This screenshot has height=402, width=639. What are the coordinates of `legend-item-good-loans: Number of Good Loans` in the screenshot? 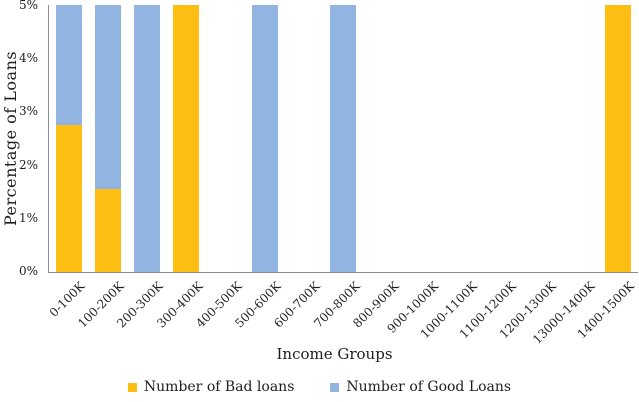 It's located at (420, 387).